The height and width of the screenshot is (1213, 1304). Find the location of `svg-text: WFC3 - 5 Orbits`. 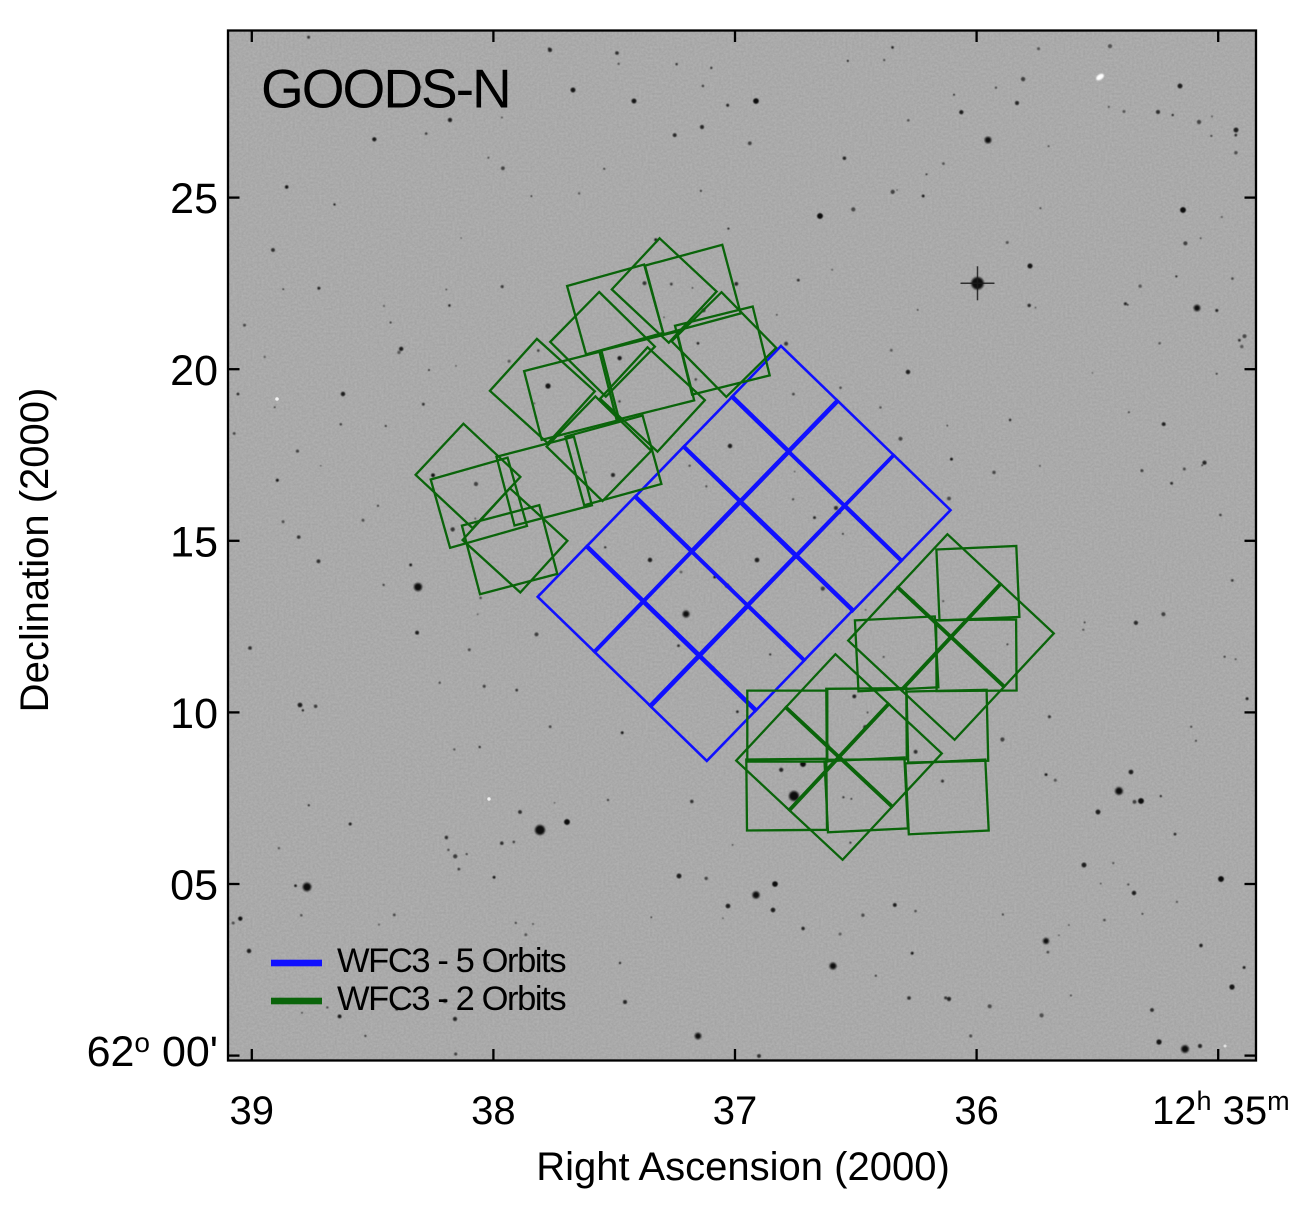

svg-text: WFC3 - 5 Orbits is located at coordinates (451, 961).